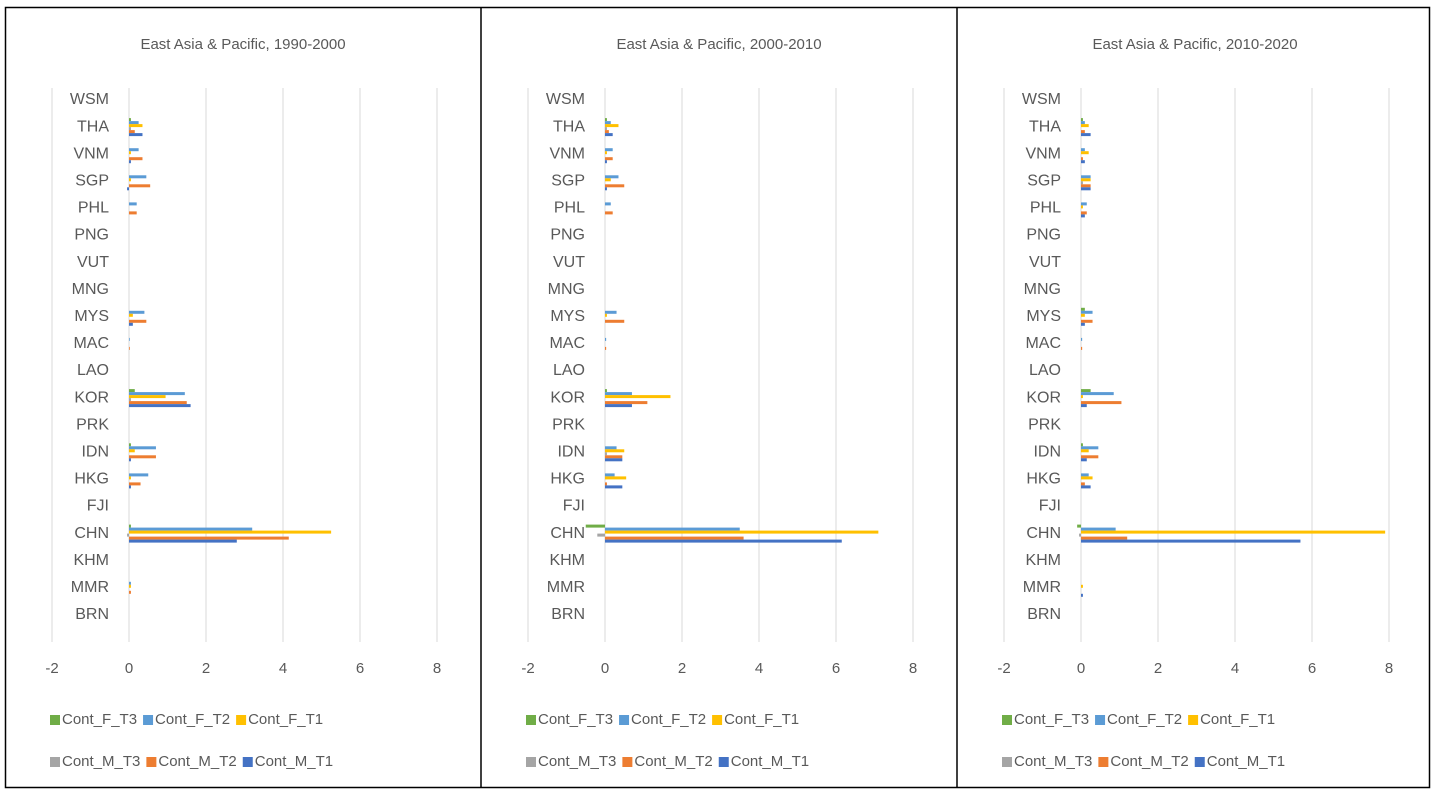 Image resolution: width=1435 pixels, height=791 pixels. Describe the element at coordinates (92, 614) in the screenshot. I see `y-tick-label: BRN` at that location.